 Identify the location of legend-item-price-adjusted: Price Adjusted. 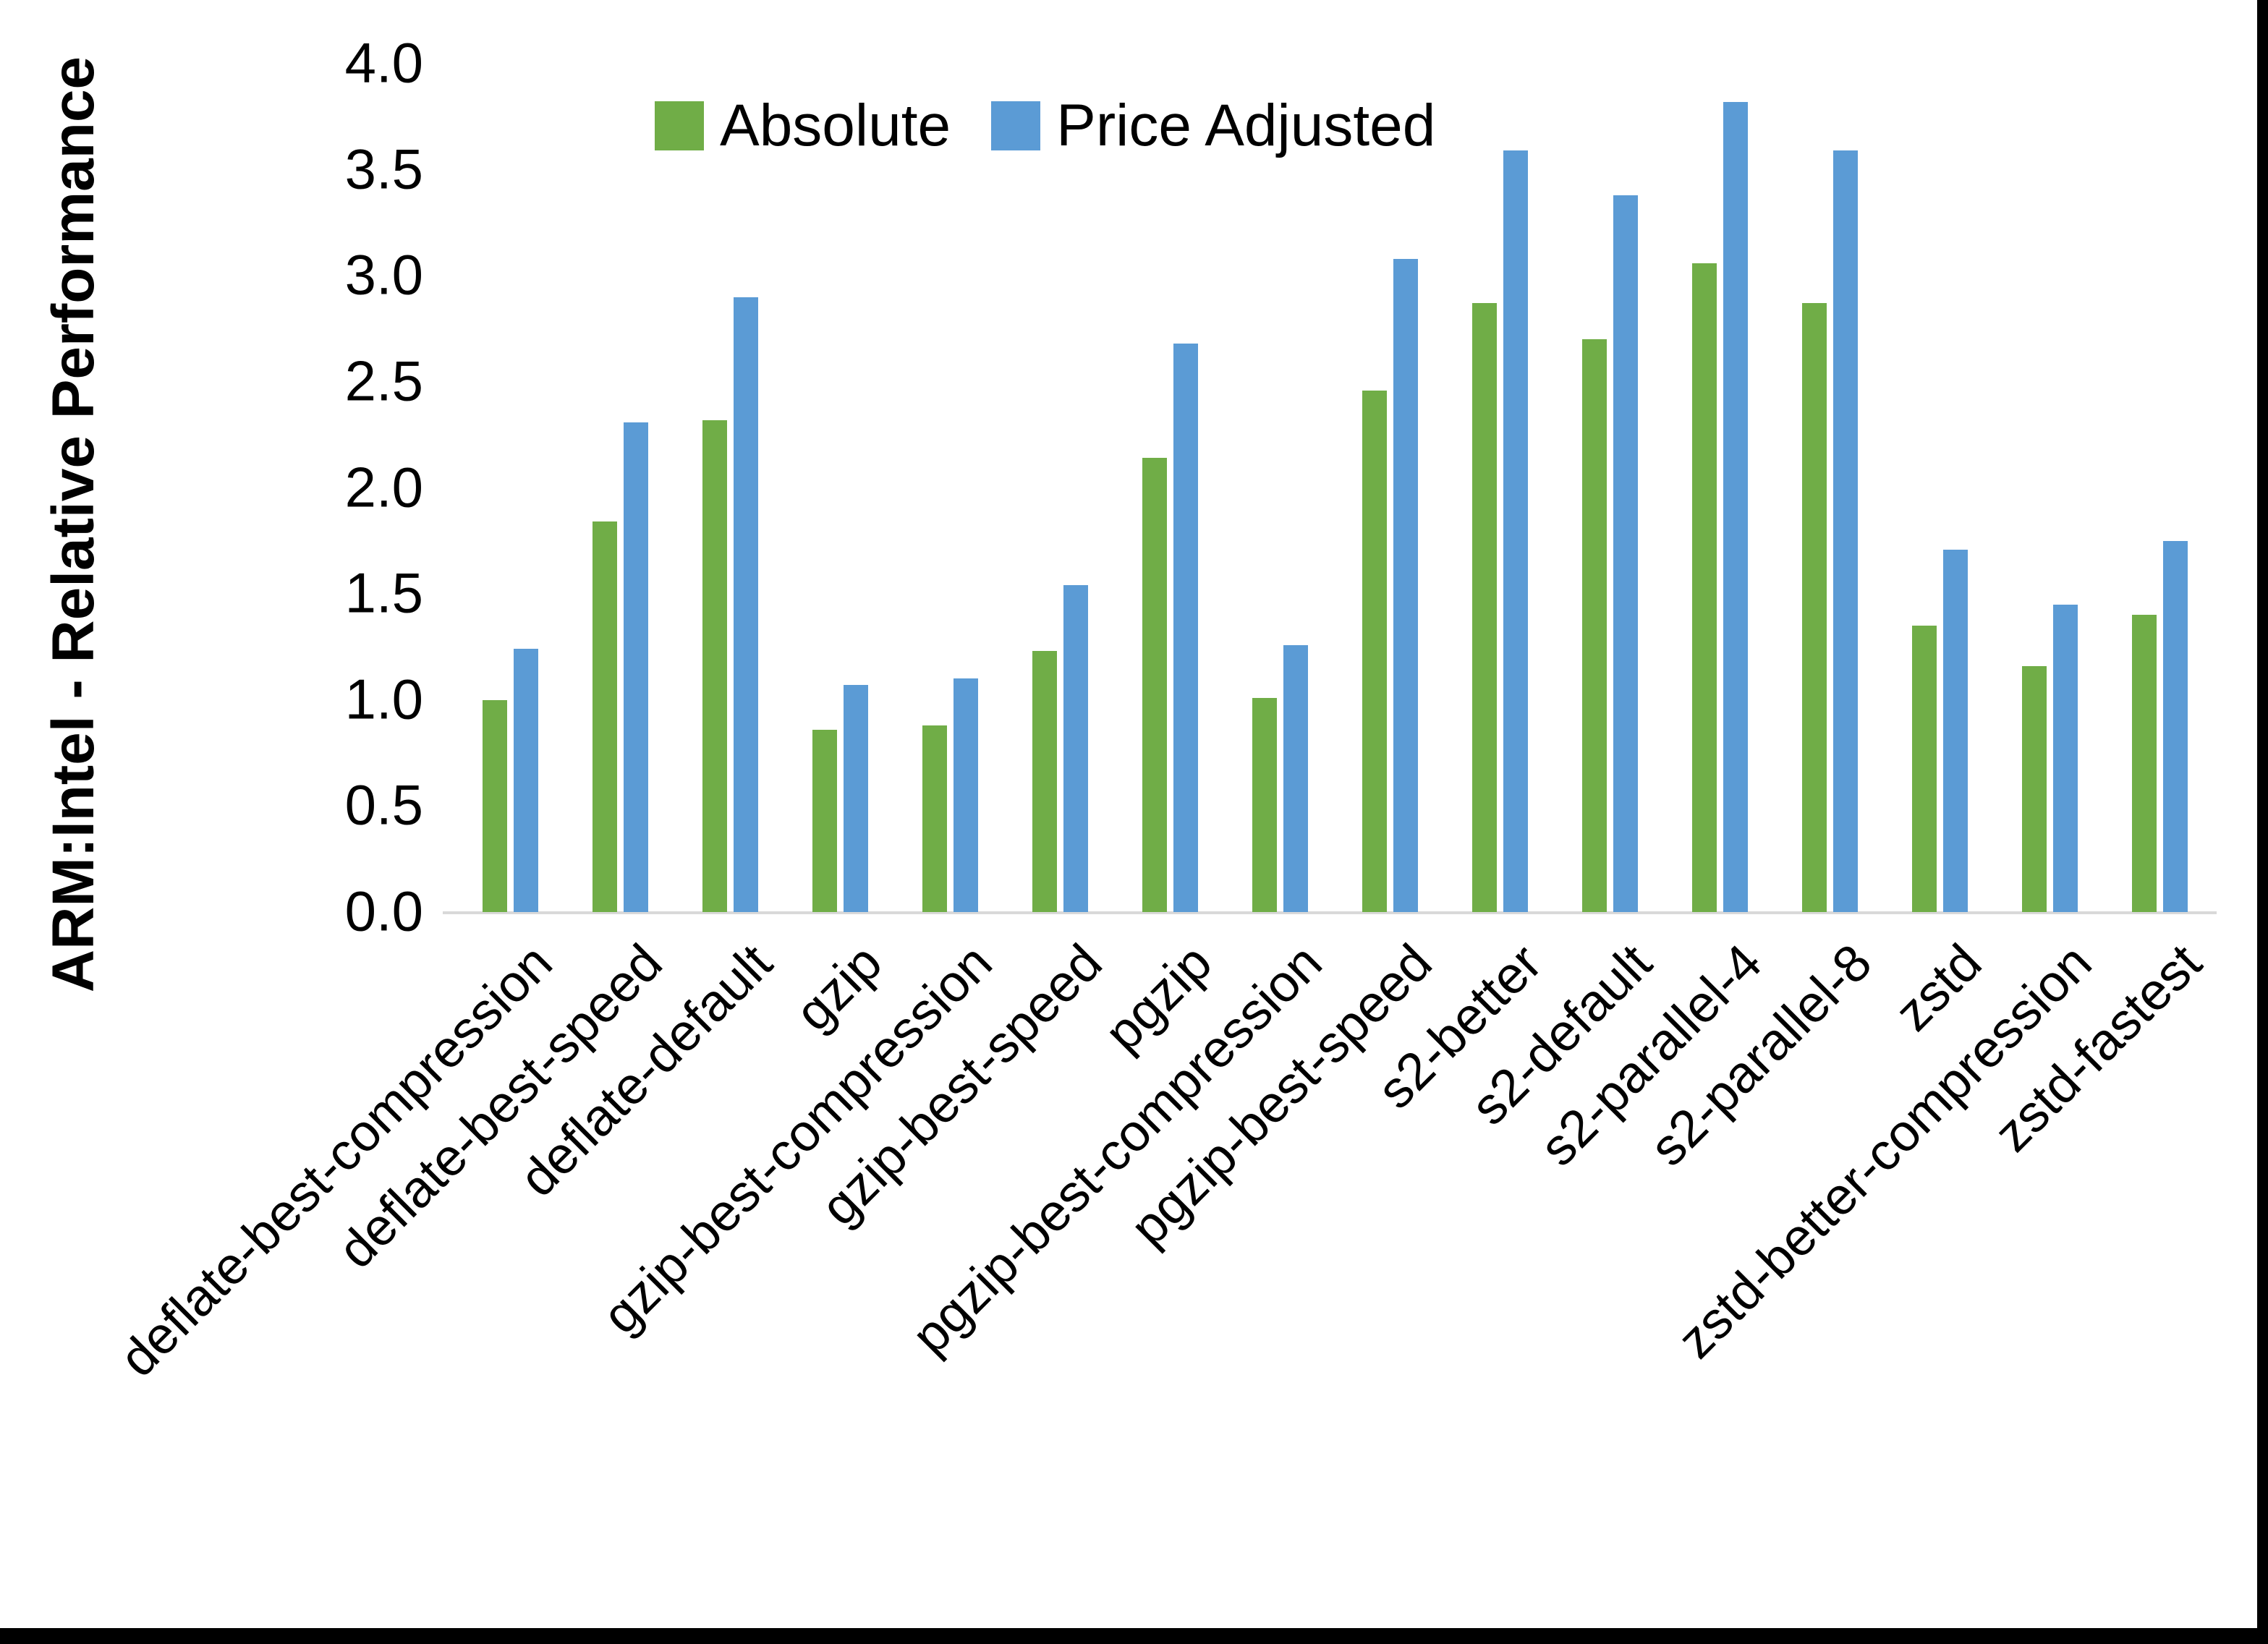
(1213, 125).